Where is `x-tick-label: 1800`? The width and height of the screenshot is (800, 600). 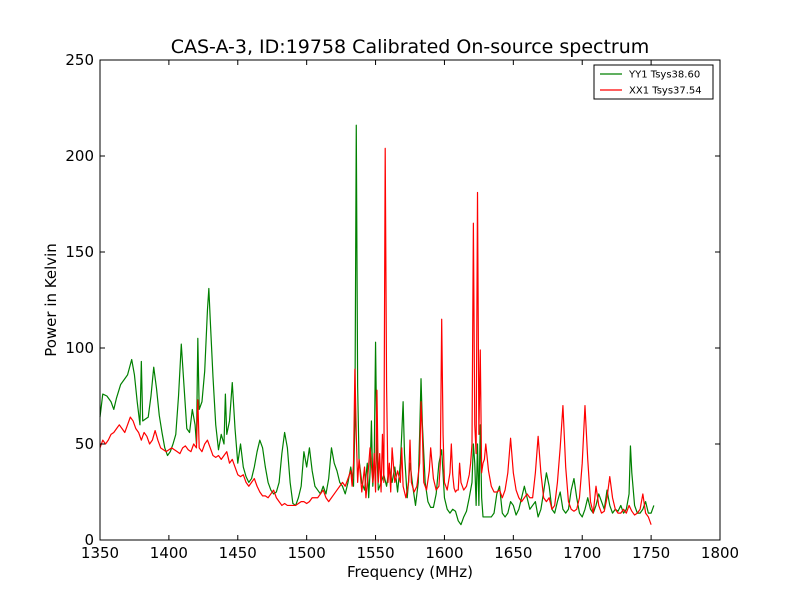
x-tick-label: 1800 is located at coordinates (720, 553).